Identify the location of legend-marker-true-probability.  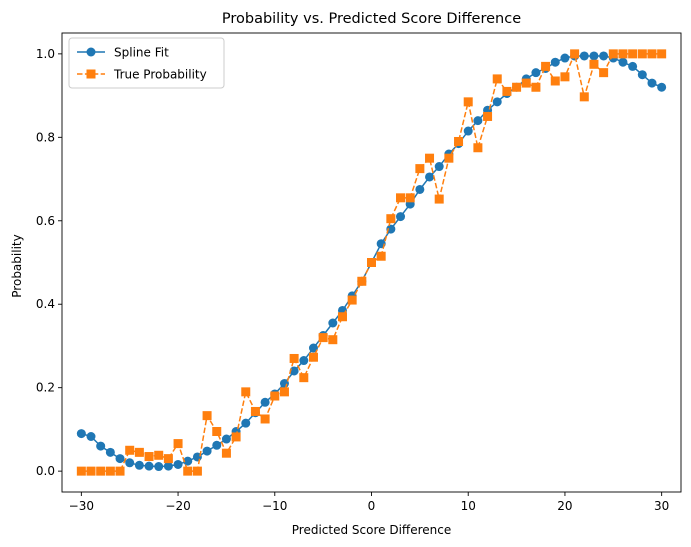
(91, 74).